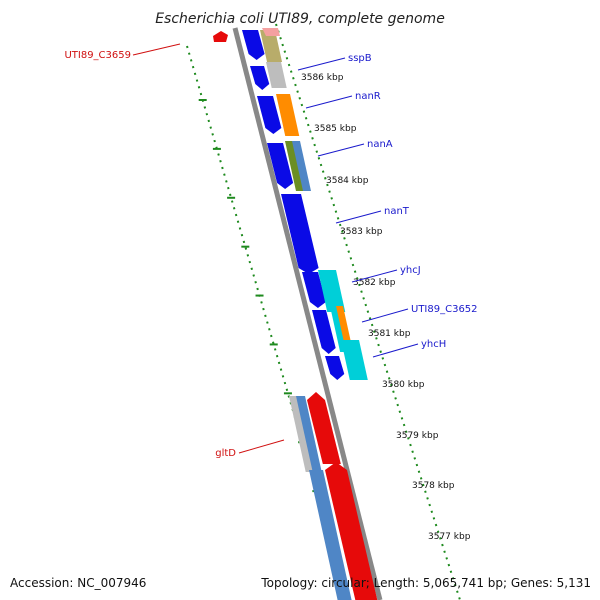  I want to click on gene-label: nanA, so click(380, 144).